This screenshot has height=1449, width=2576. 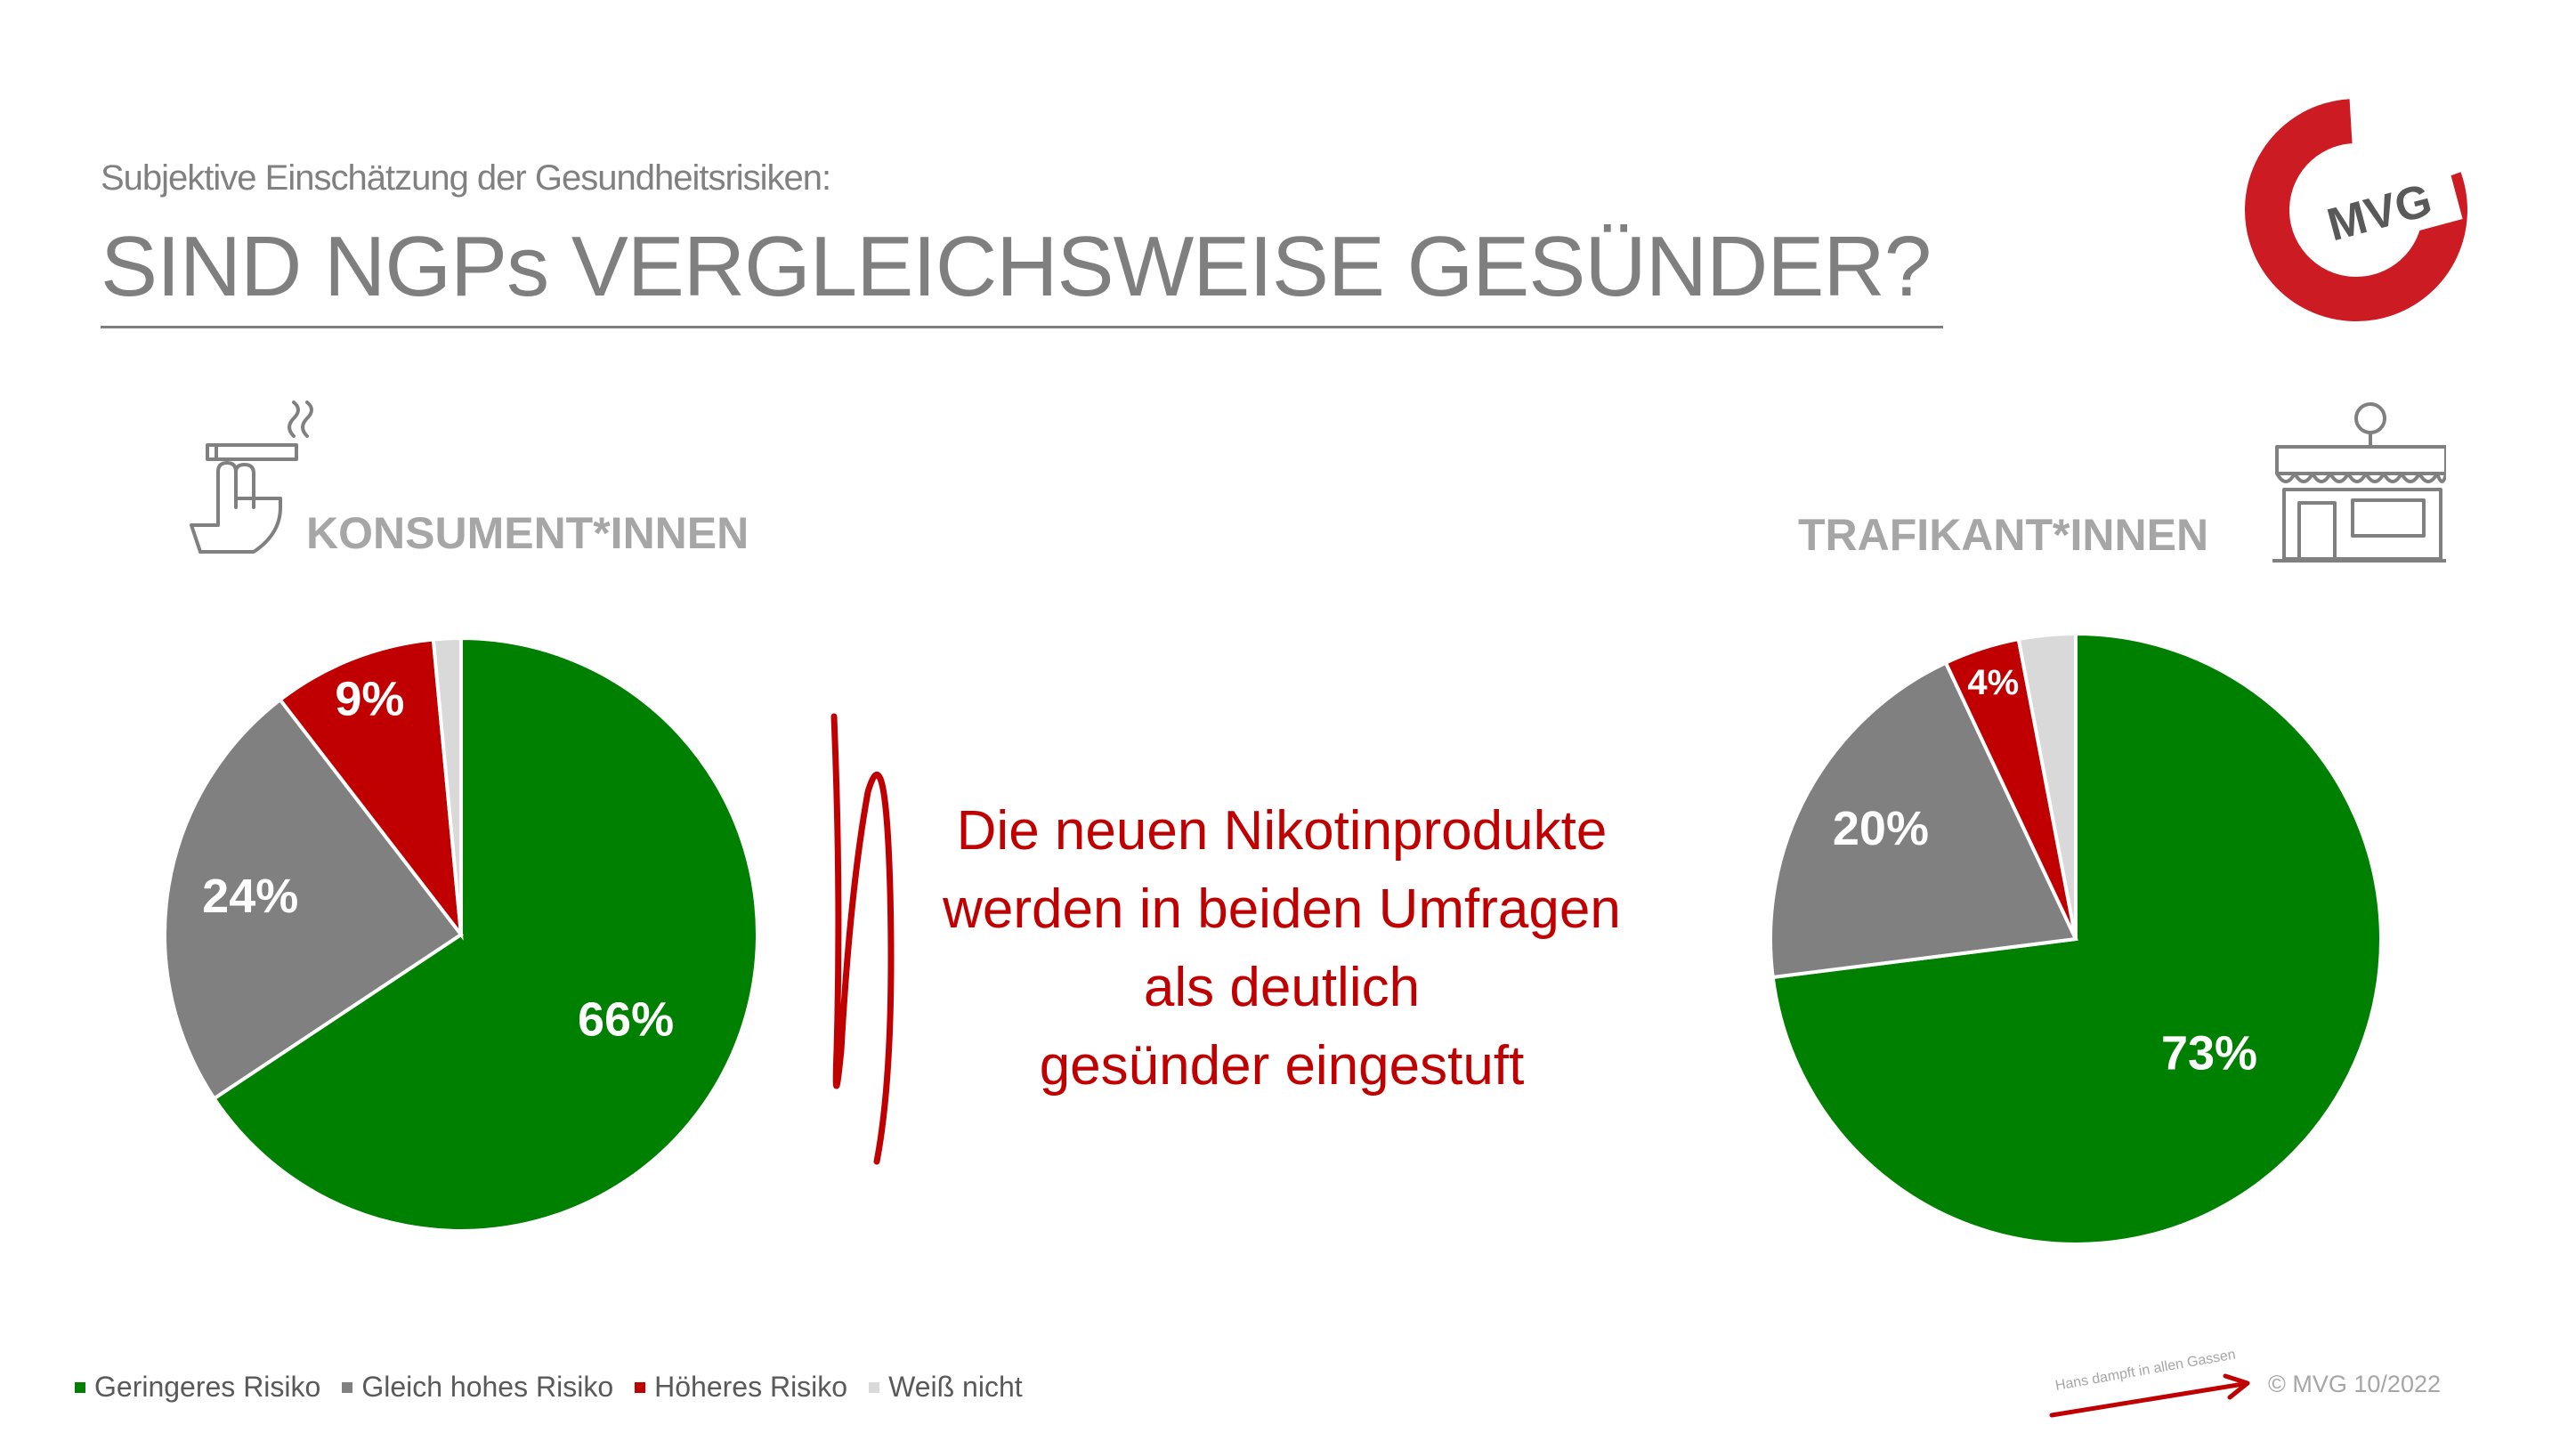 I want to click on legend-label: Weiß nicht, so click(x=955, y=1387).